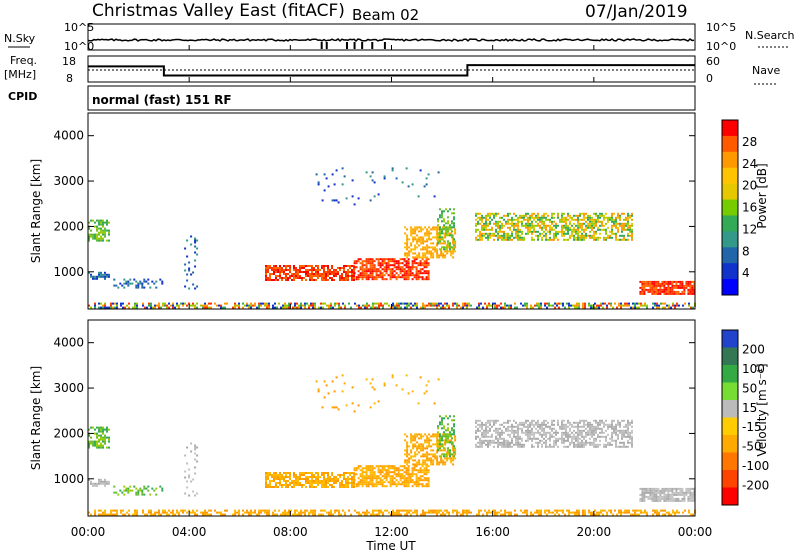  Describe the element at coordinates (762, 195) in the screenshot. I see `power-colorbar-label: Power [dB]` at that location.